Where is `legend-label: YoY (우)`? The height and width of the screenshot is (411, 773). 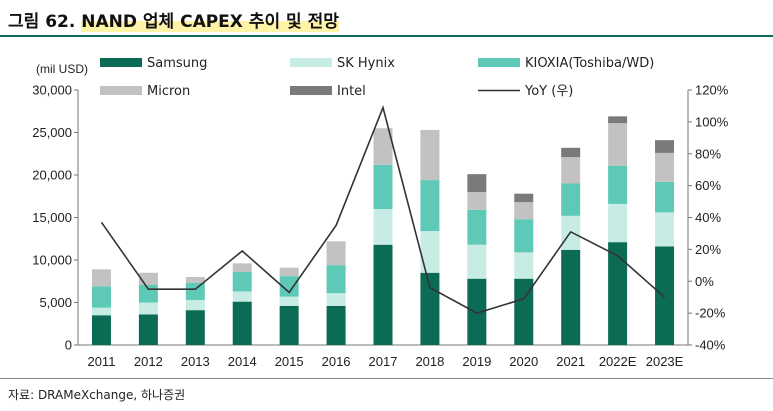 legend-label: YoY (우) is located at coordinates (548, 91).